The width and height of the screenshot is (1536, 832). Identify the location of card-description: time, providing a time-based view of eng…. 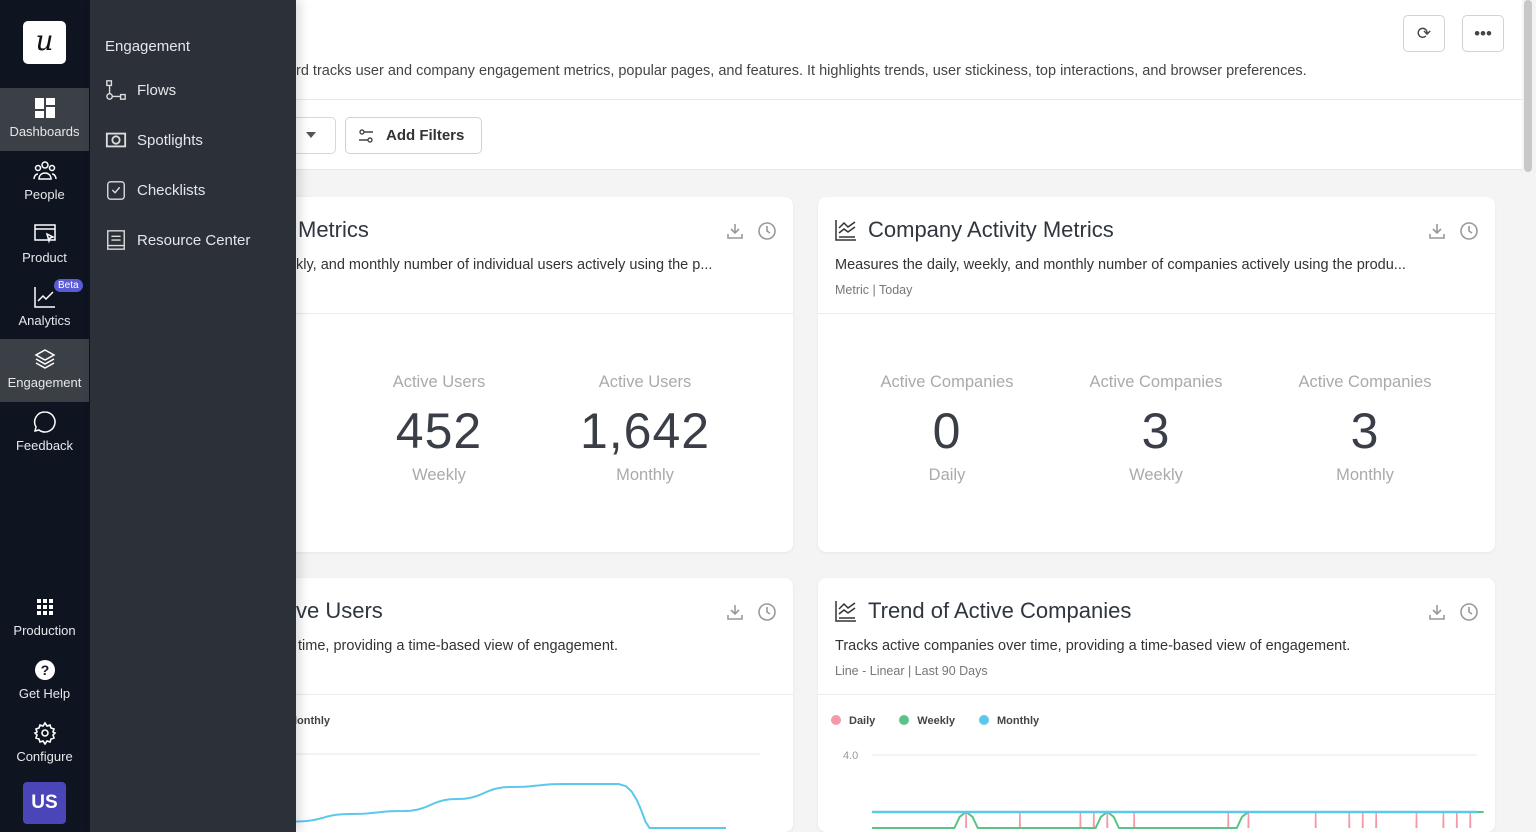
(458, 646).